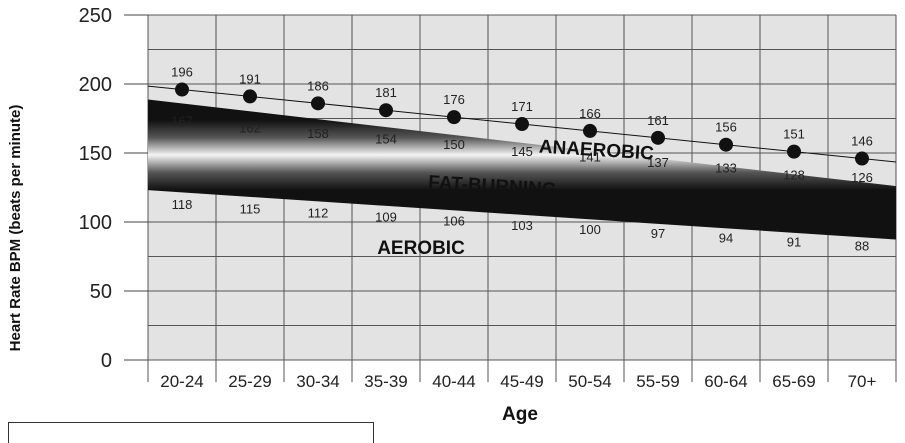 This screenshot has width=905, height=443. Describe the element at coordinates (386, 138) in the screenshot. I see `upper-hr-value: 154` at that location.